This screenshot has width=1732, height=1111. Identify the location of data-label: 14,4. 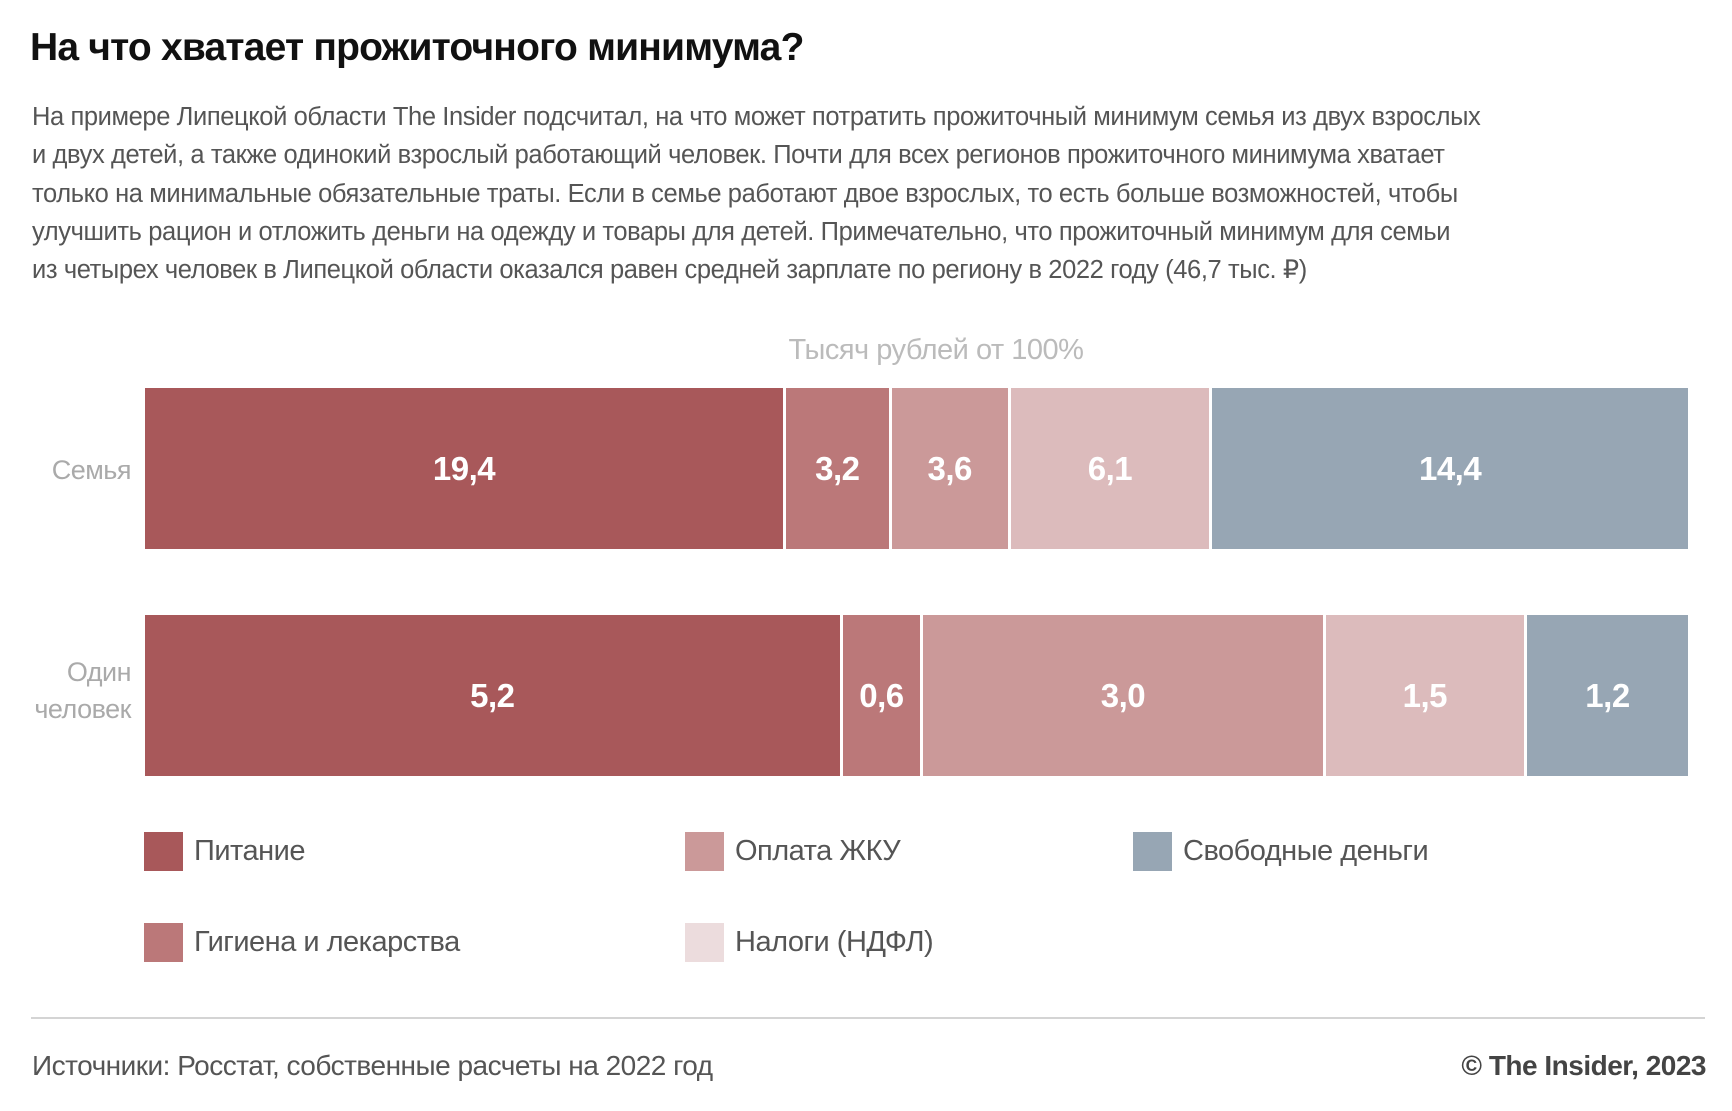
(1450, 468).